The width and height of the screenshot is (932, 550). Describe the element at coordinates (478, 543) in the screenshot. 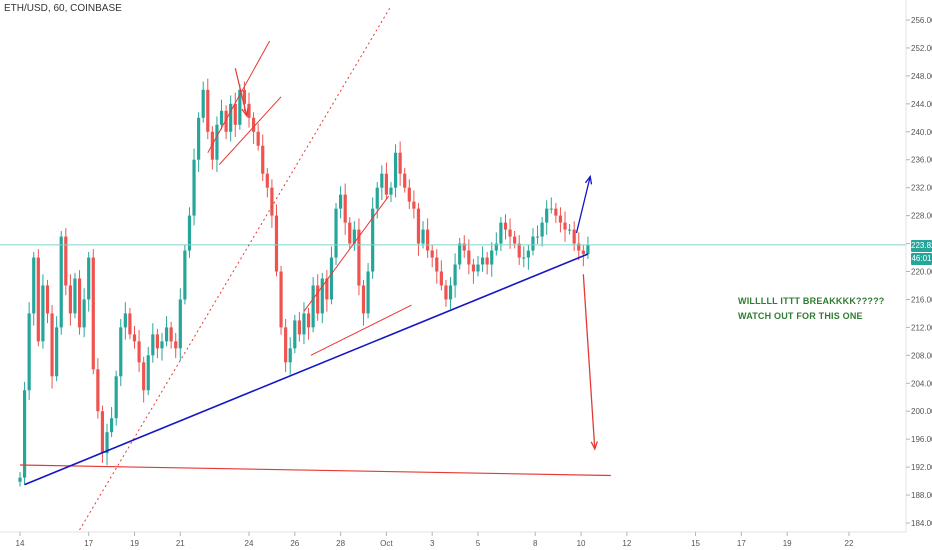

I see `x-tick-label: 5` at that location.